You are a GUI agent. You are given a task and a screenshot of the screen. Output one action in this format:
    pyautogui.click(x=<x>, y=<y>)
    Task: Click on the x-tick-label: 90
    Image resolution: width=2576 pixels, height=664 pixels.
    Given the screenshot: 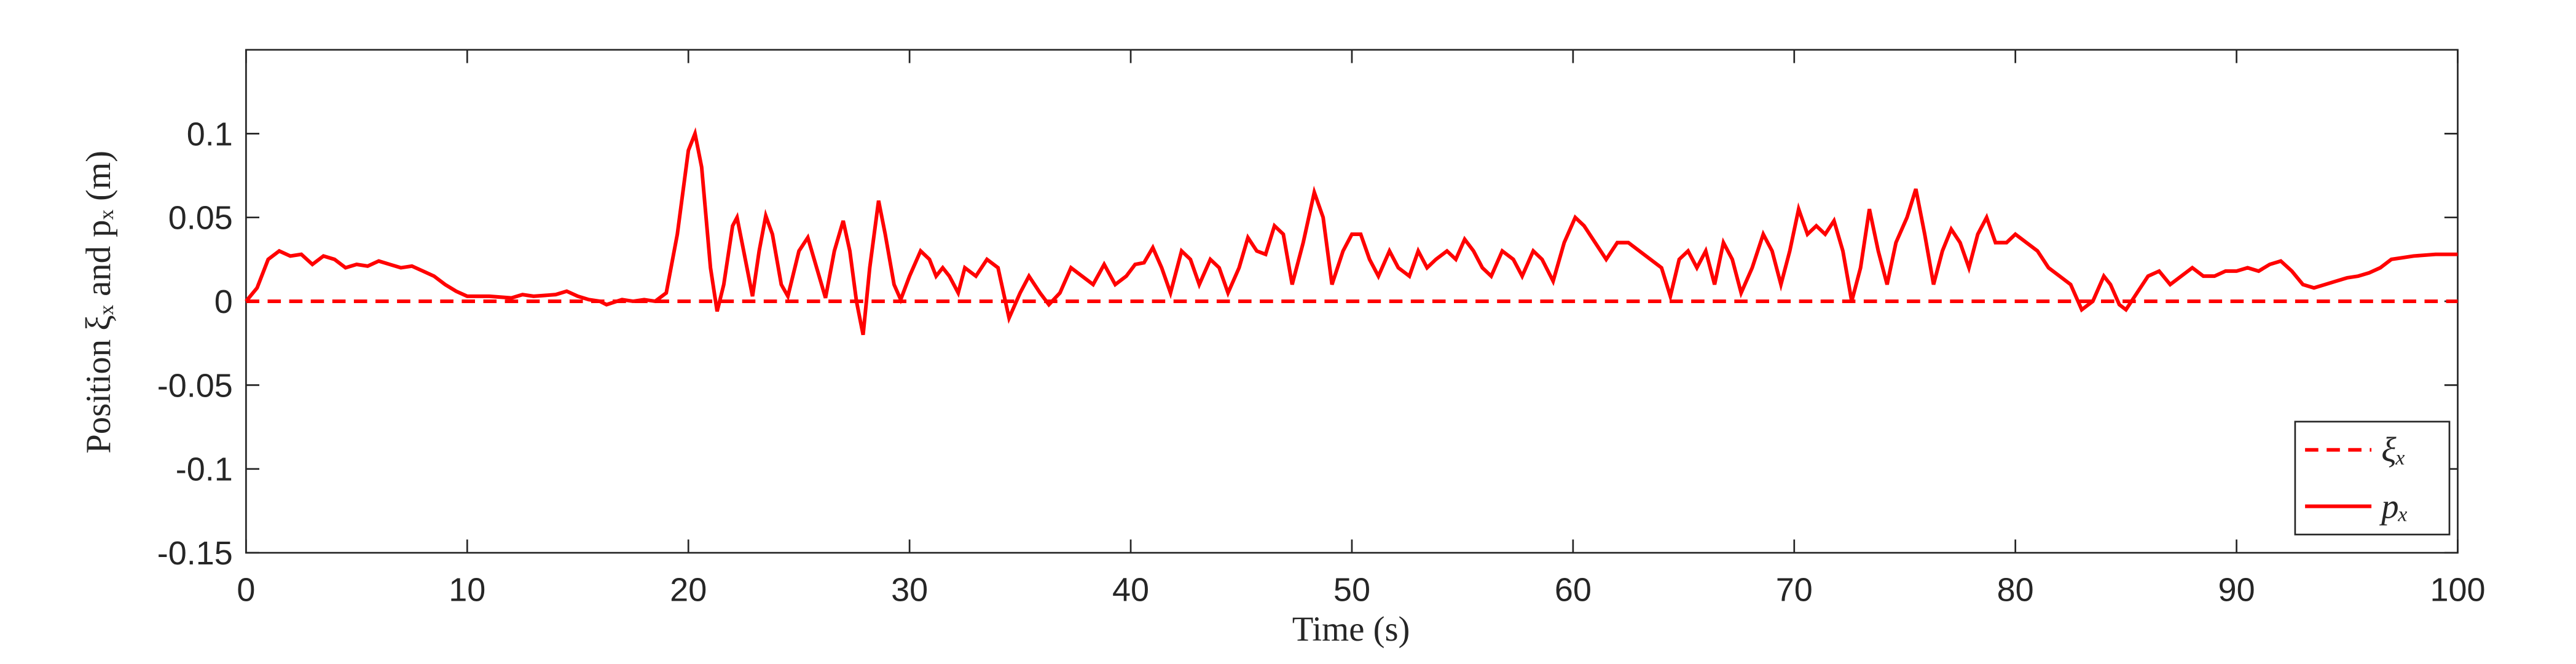 What is the action you would take?
    pyautogui.click(x=2236, y=589)
    